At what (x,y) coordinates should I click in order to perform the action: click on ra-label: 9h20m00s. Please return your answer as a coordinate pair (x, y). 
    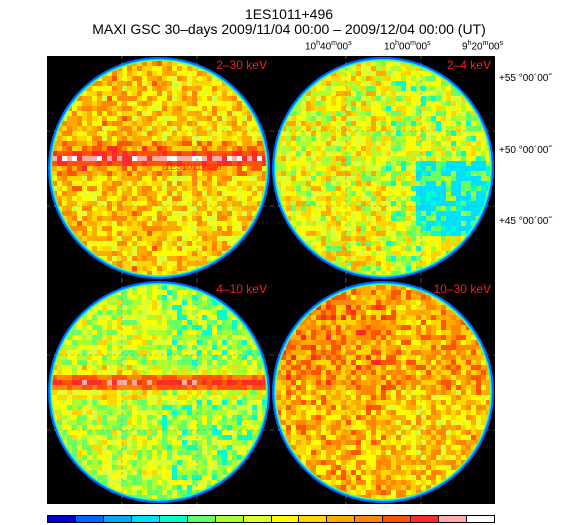
    Looking at the image, I should click on (483, 46).